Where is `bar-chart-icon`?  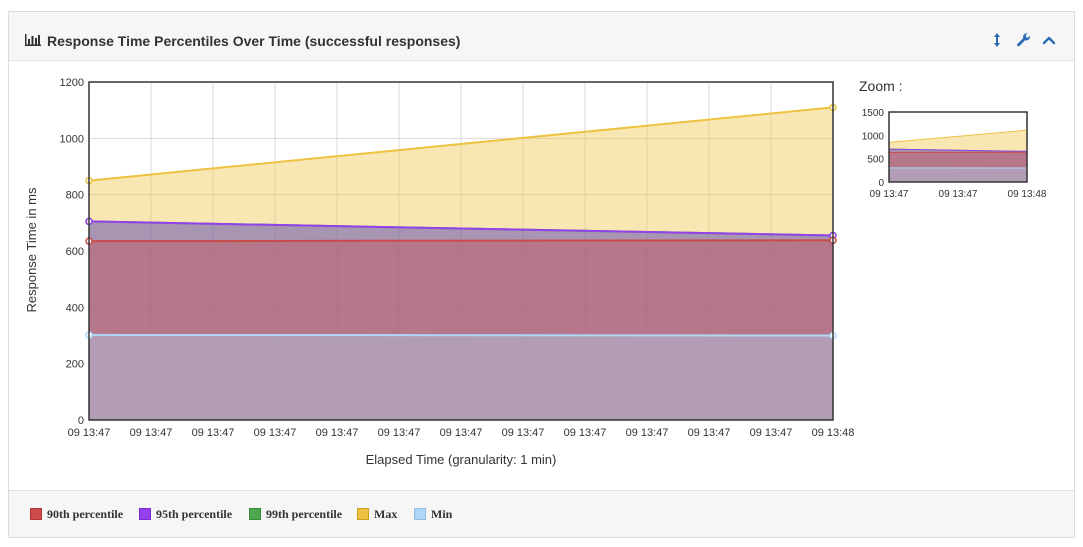
bar-chart-icon is located at coordinates (33, 40).